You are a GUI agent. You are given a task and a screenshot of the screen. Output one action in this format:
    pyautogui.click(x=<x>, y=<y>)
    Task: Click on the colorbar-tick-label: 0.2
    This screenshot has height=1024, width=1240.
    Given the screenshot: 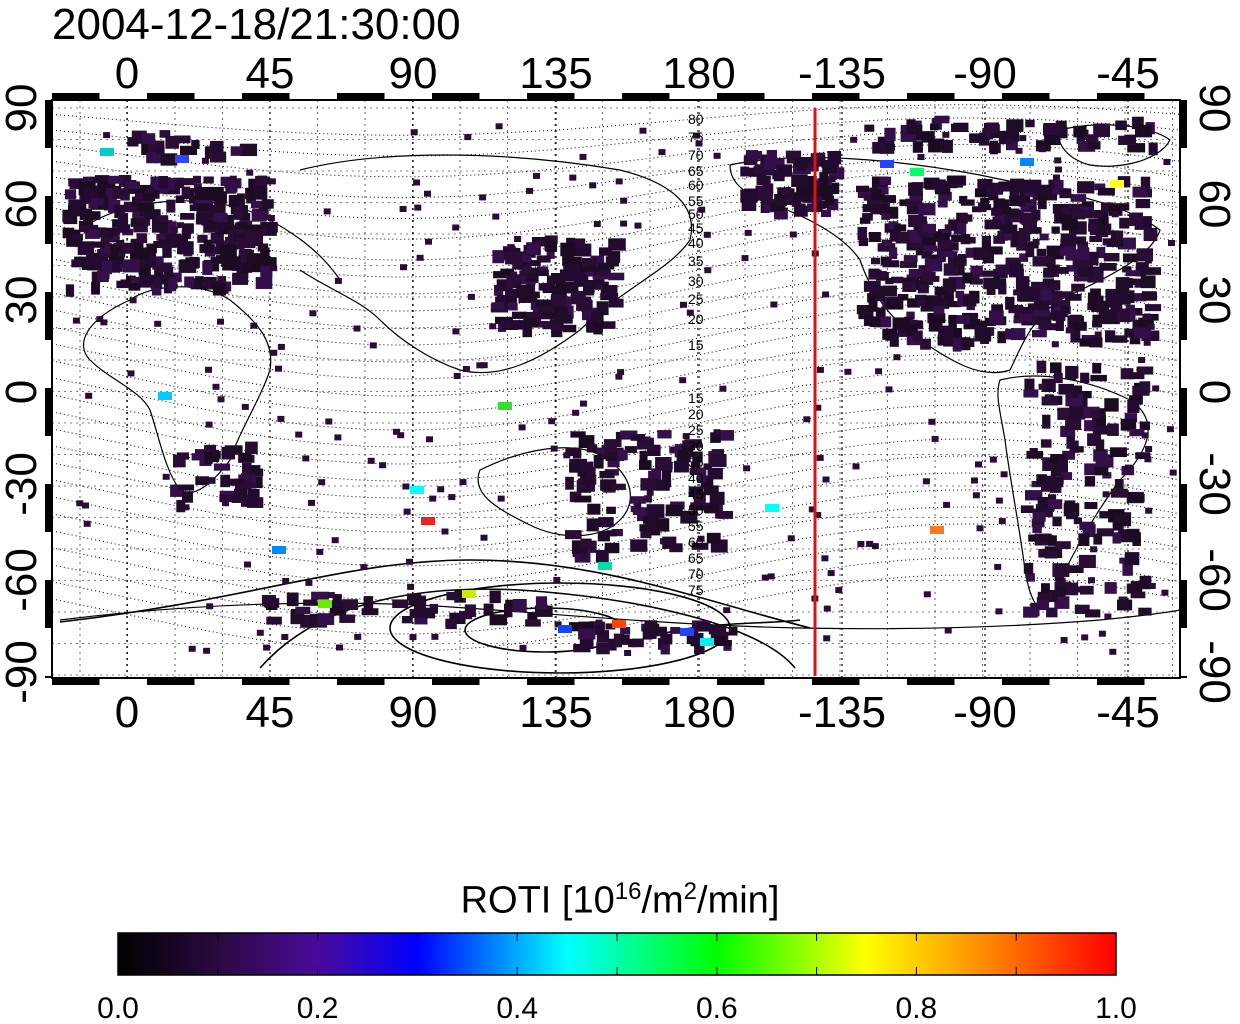 What is the action you would take?
    pyautogui.click(x=318, y=1008)
    